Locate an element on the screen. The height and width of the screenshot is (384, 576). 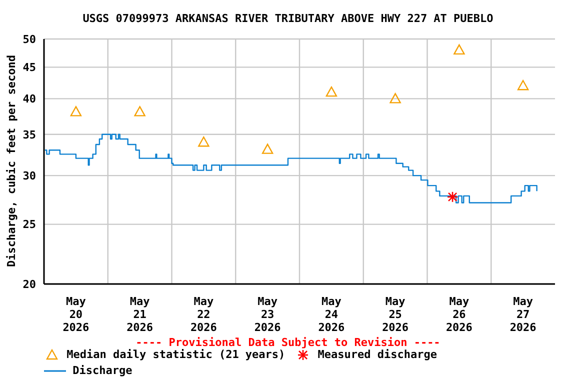
y-tick-label: 30 is located at coordinates (29, 175).